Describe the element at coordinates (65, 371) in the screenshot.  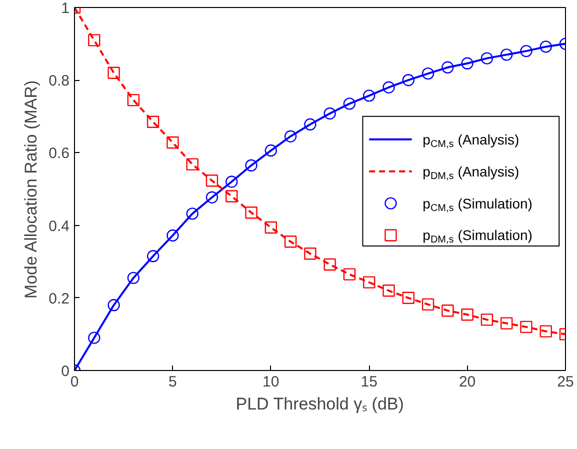
I see `y-tick-label: 0` at that location.